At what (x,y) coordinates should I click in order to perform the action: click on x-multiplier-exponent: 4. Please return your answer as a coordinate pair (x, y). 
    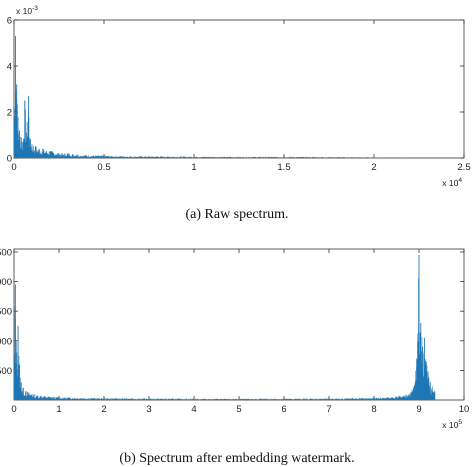
    Looking at the image, I should click on (460, 180).